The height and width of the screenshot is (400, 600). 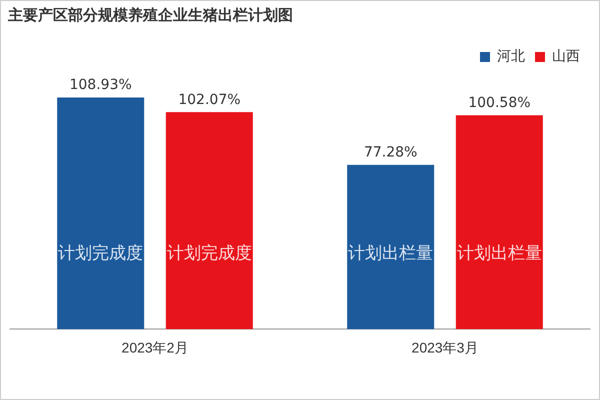 What do you see at coordinates (499, 102) in the screenshot?
I see `data-label: 100.58%` at bounding box center [499, 102].